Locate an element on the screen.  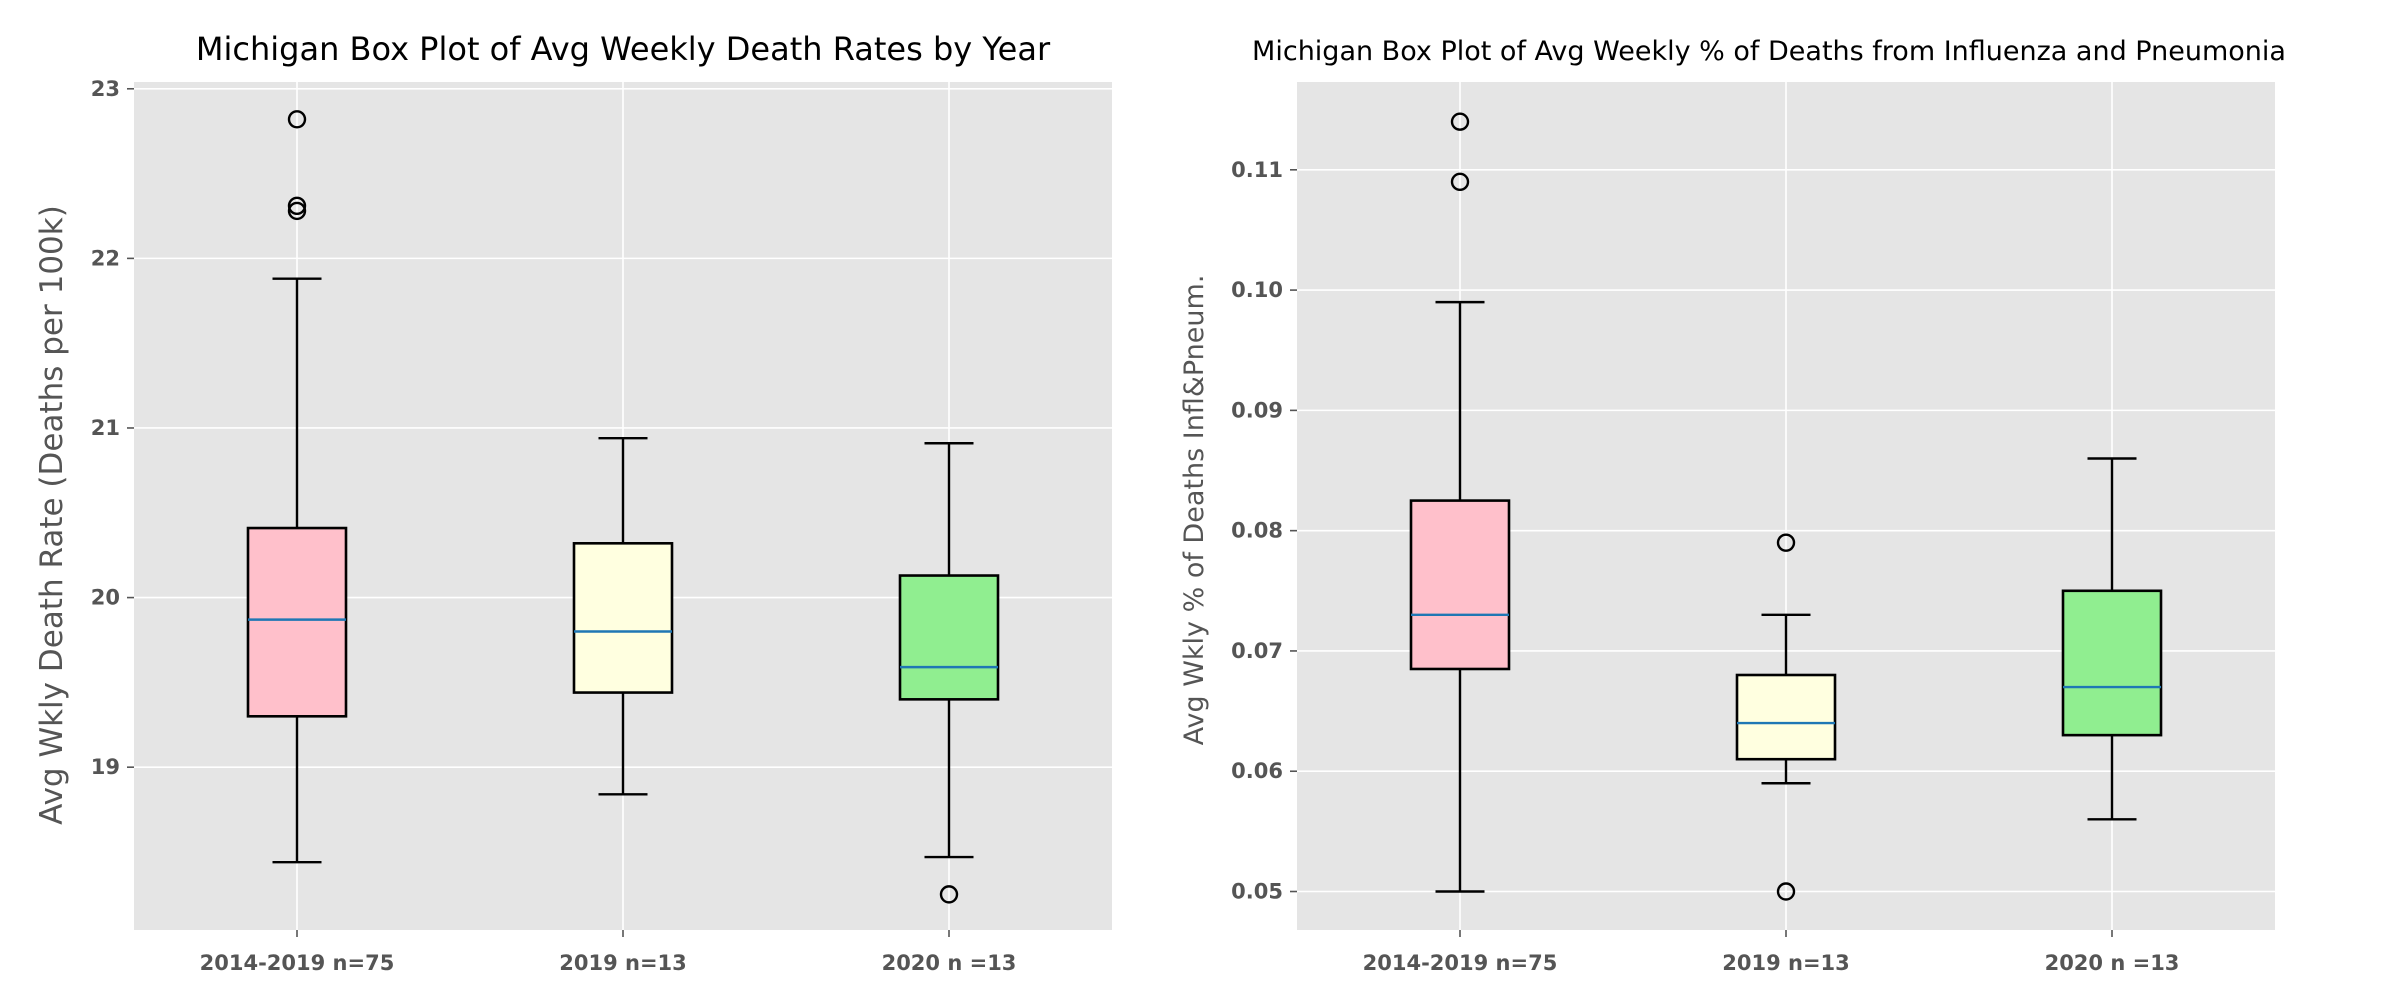
y-tick-label: 19 is located at coordinates (105, 767).